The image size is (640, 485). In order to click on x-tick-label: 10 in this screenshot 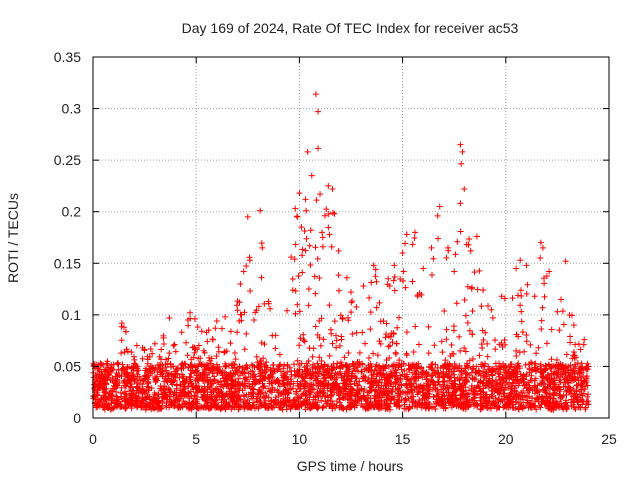, I will do `click(300, 439)`.